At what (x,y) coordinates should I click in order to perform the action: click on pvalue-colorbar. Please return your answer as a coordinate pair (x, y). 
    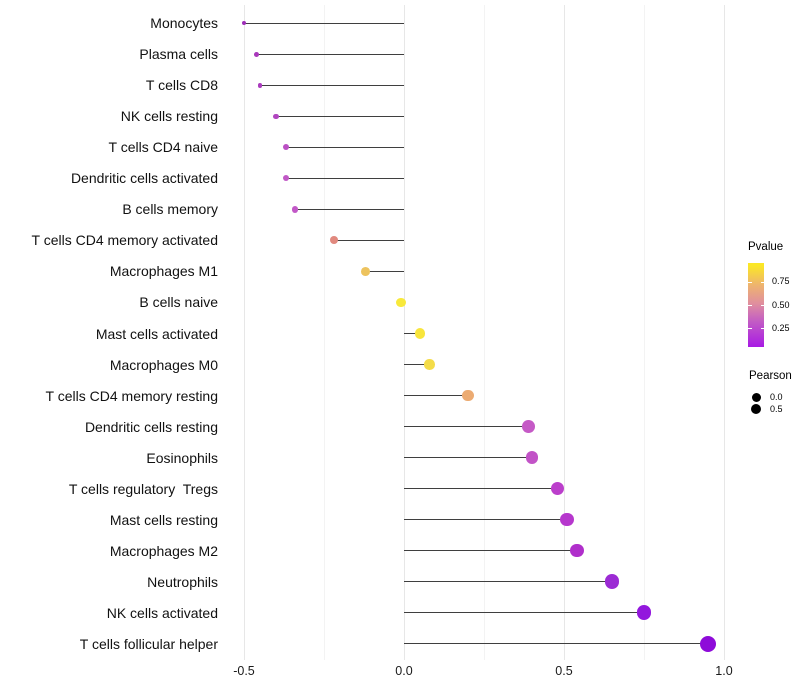
    Looking at the image, I should click on (756, 305).